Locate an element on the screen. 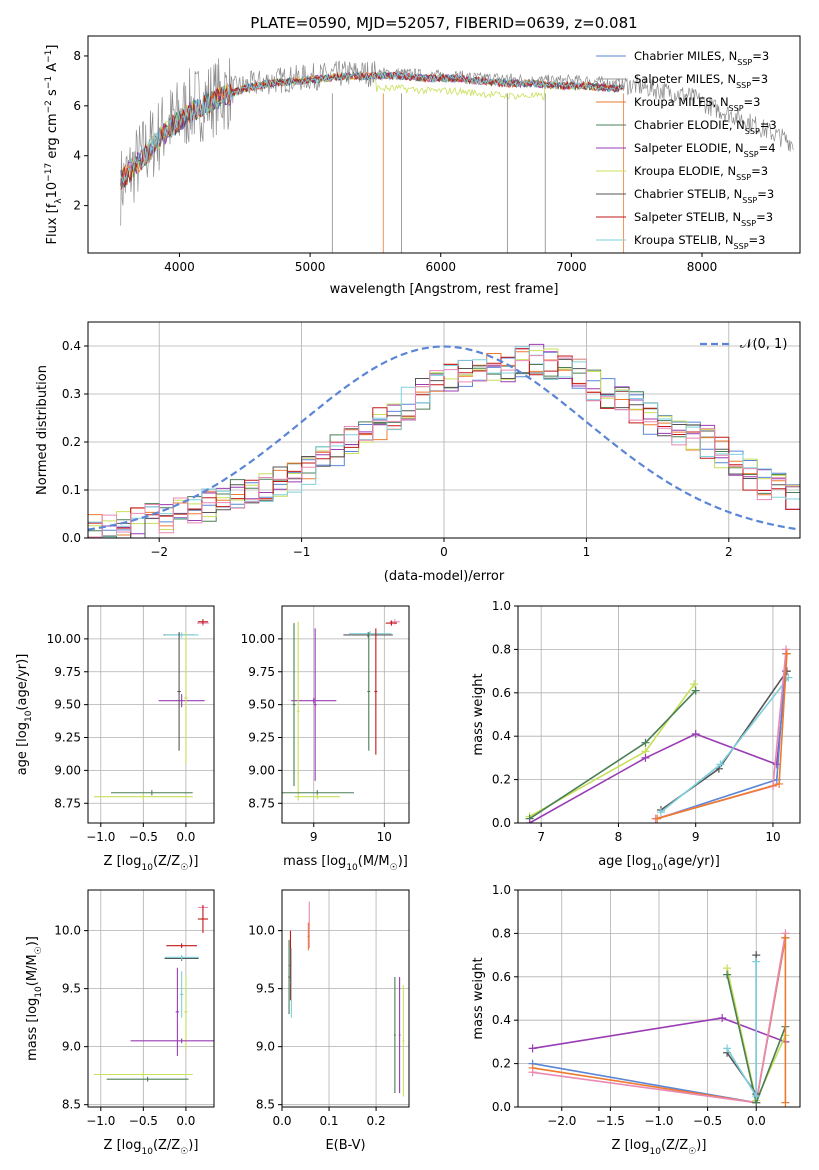 The width and height of the screenshot is (819, 1170). y-tick-label: 9.25 is located at coordinates (67, 738).